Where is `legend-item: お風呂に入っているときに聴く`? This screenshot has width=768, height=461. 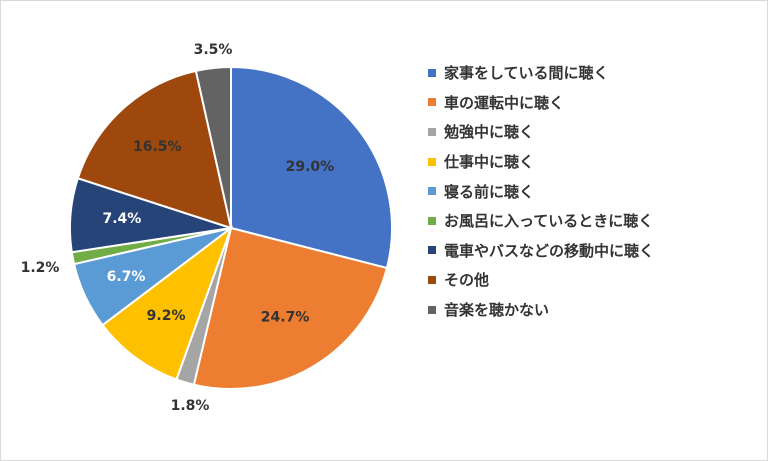 legend-item: お風呂に入っているときに聴く is located at coordinates (541, 221).